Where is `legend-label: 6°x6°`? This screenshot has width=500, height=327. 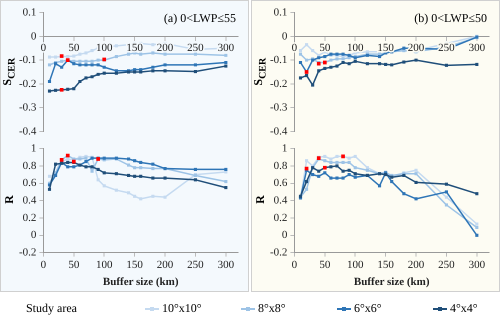 legend-label: 6°x6° is located at coordinates (368, 308).